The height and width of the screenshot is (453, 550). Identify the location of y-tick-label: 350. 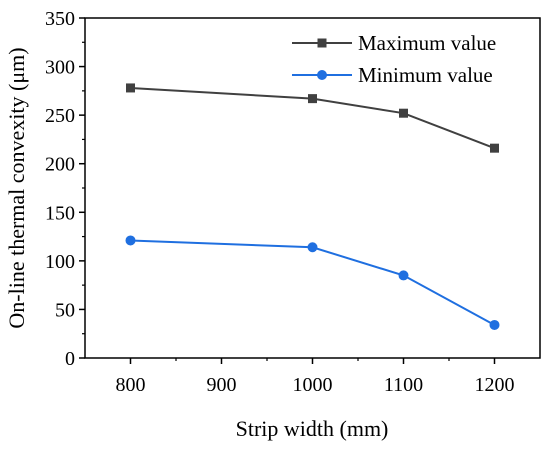
(60, 19).